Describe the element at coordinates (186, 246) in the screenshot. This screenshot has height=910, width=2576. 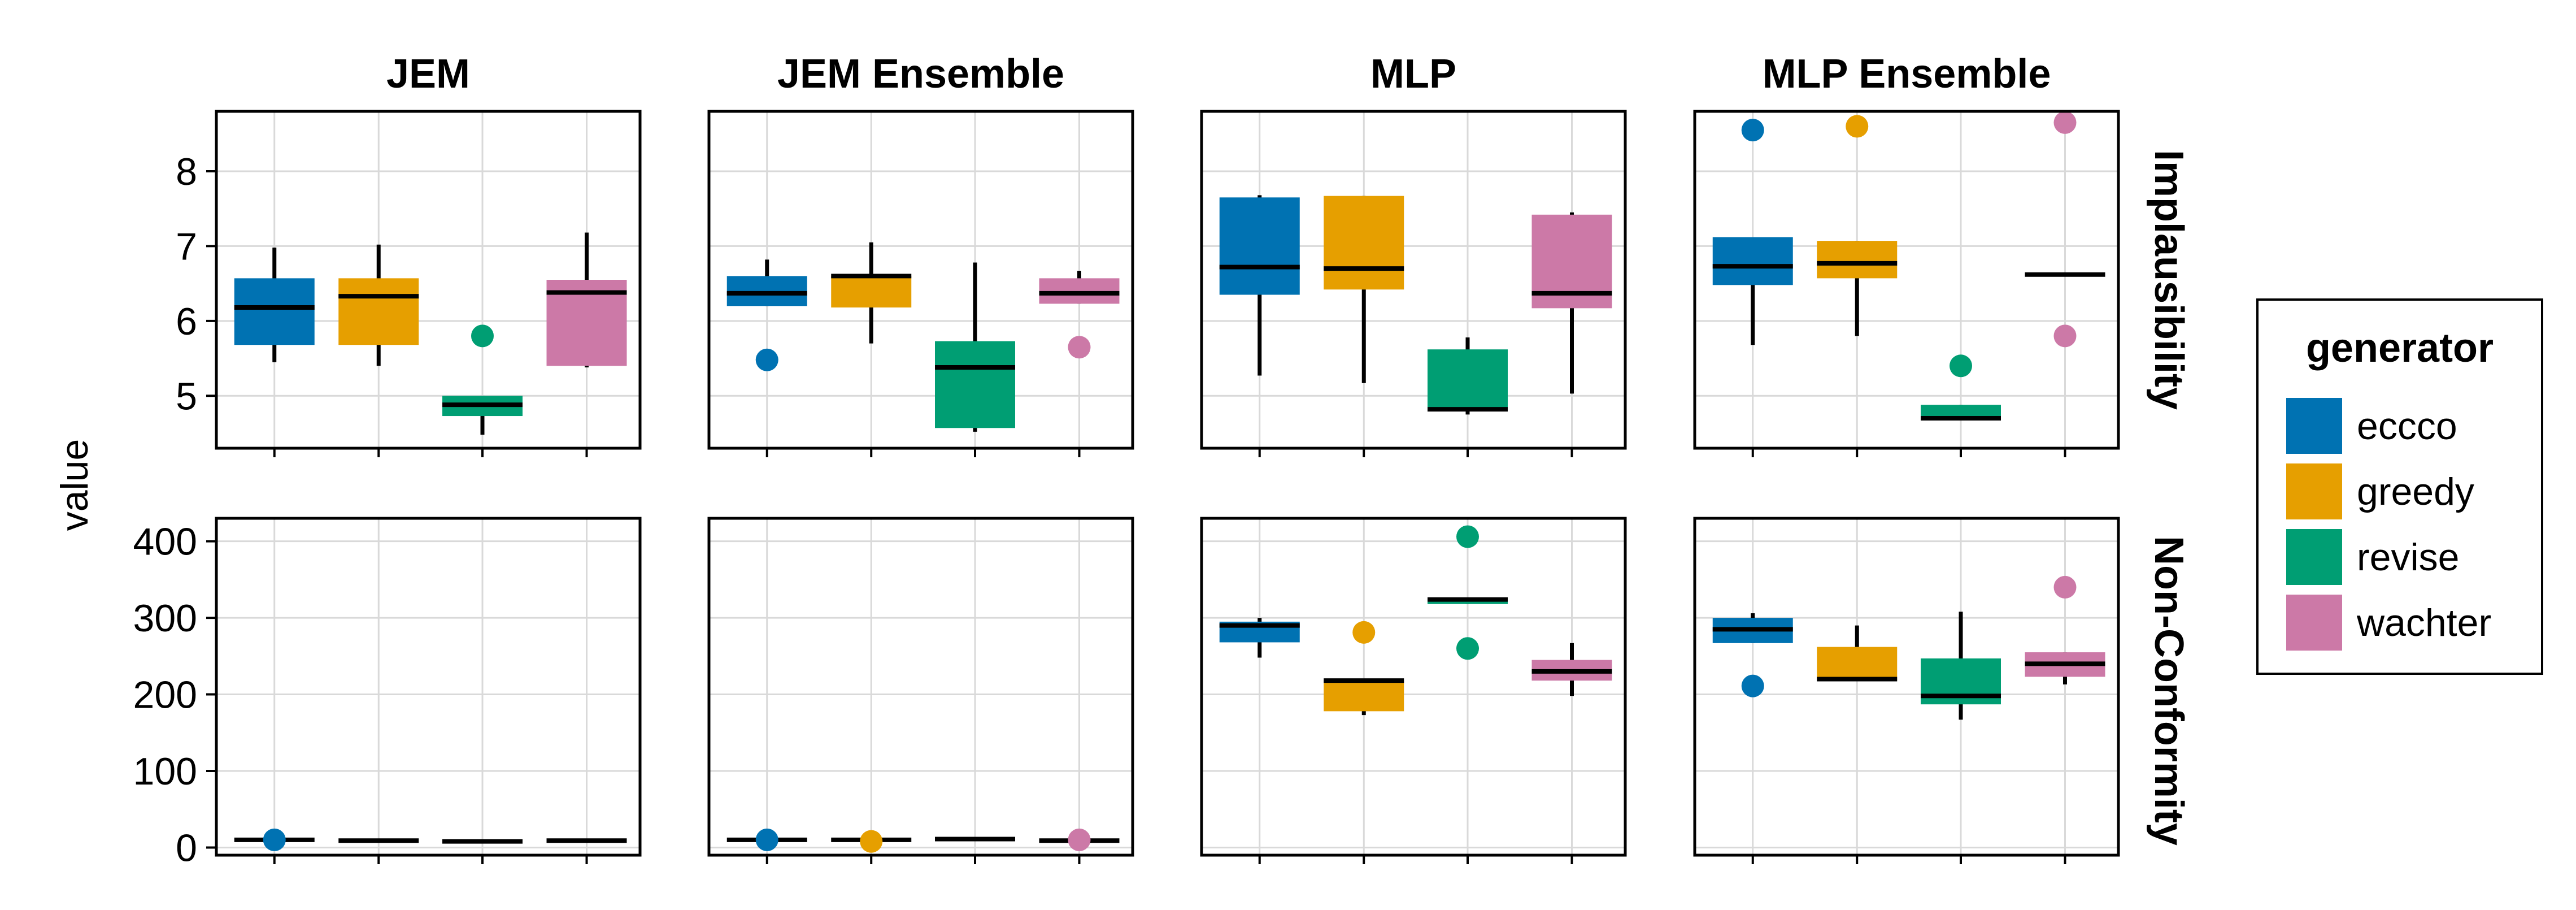
I see `y-tick-label: 7` at that location.